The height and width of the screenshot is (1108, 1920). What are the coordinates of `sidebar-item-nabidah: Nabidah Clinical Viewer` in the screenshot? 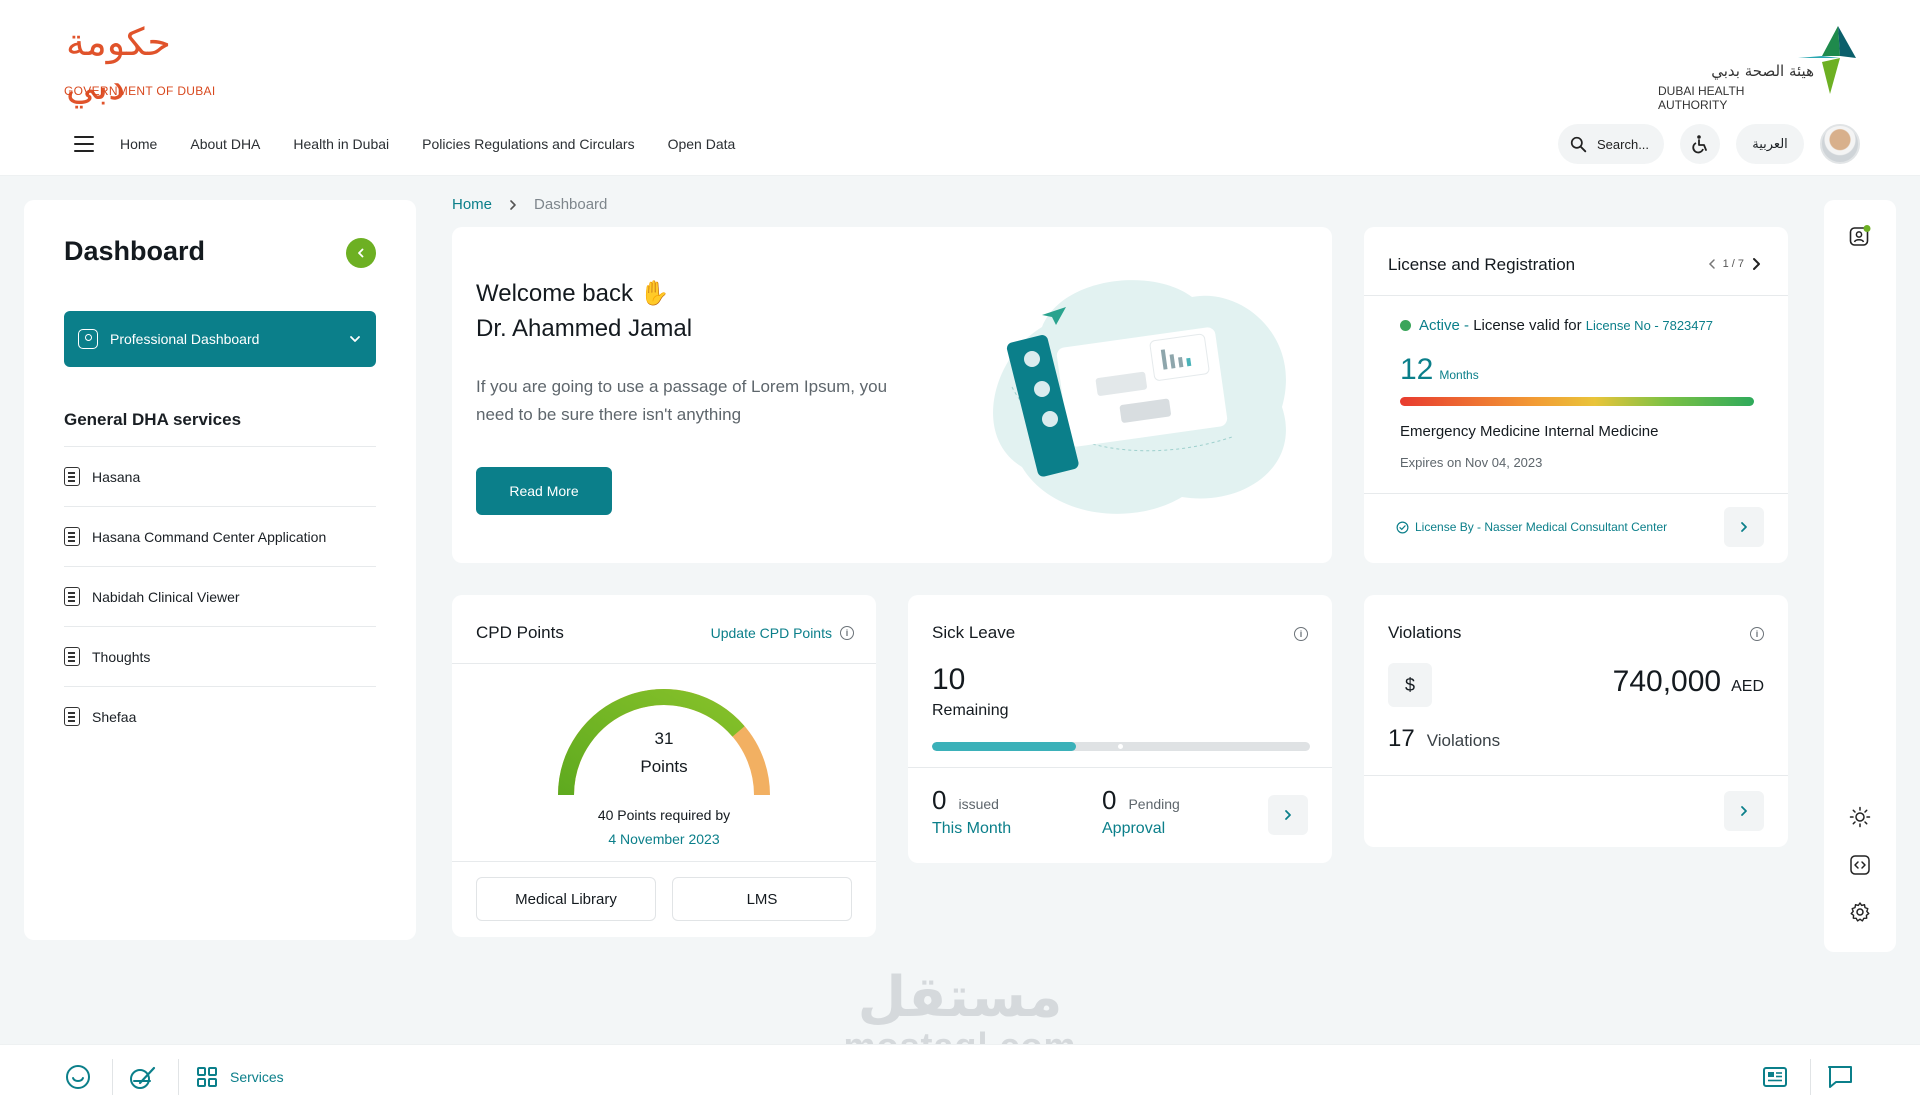 It's located at (220, 596).